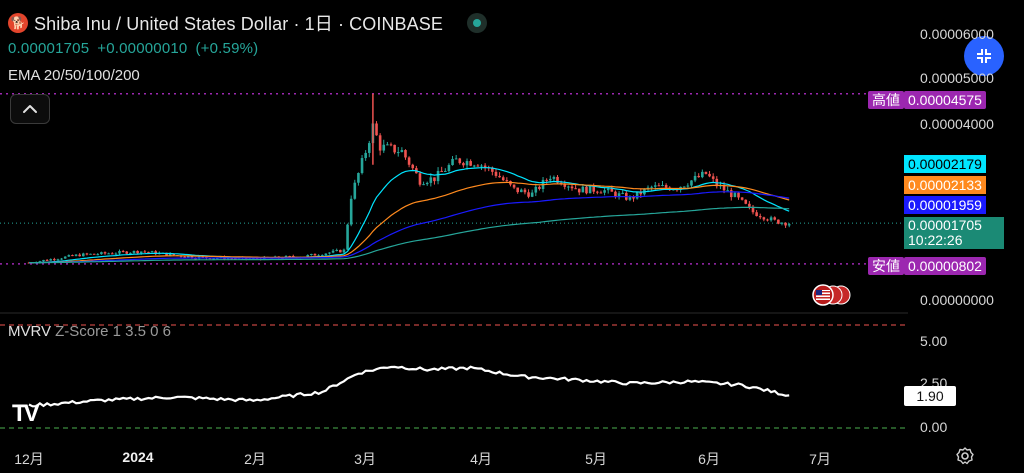 The height and width of the screenshot is (473, 1024). I want to click on settings-gear-icon, so click(965, 456).